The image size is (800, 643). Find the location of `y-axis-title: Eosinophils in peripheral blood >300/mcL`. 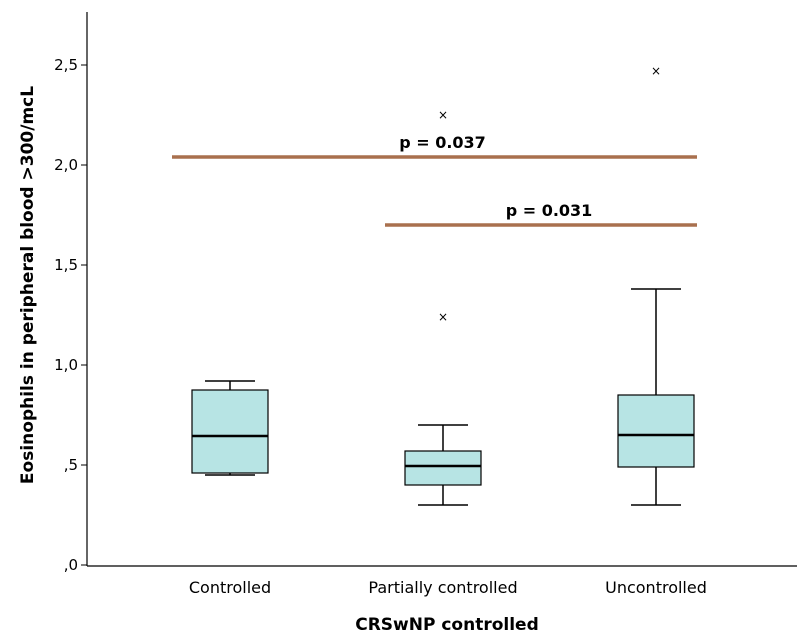

y-axis-title: Eosinophils in peripheral blood >300/mcL is located at coordinates (28, 285).